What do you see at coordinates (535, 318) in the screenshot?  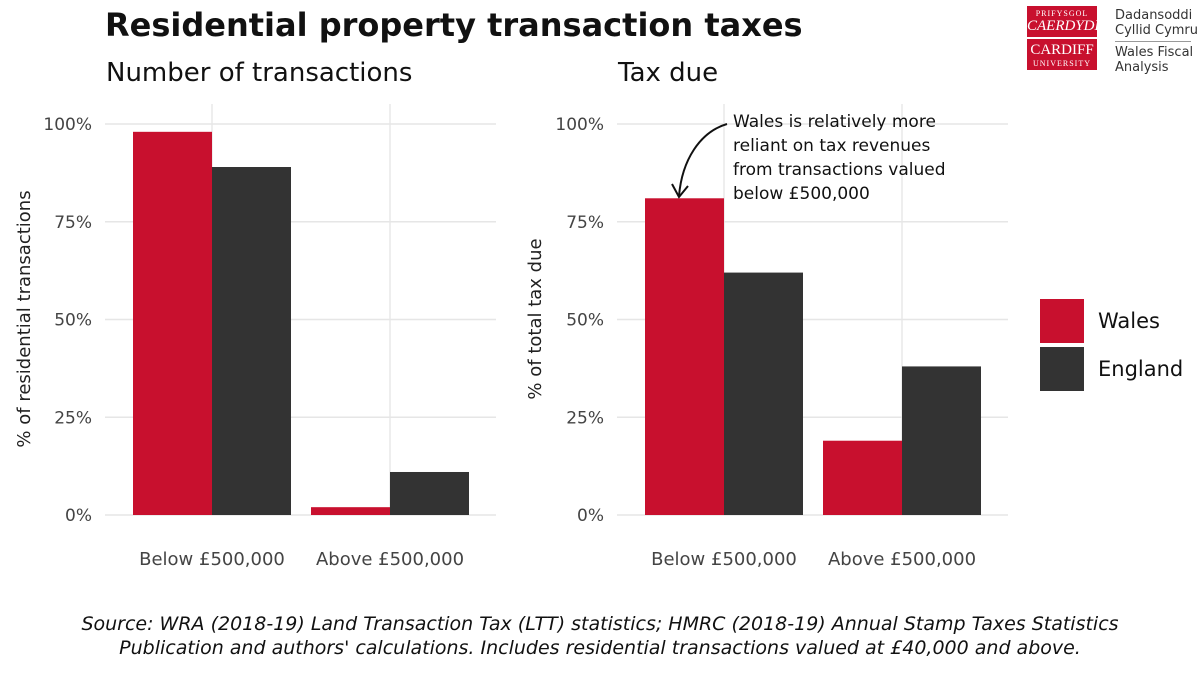 I see `y-axis-label: % of total tax due` at bounding box center [535, 318].